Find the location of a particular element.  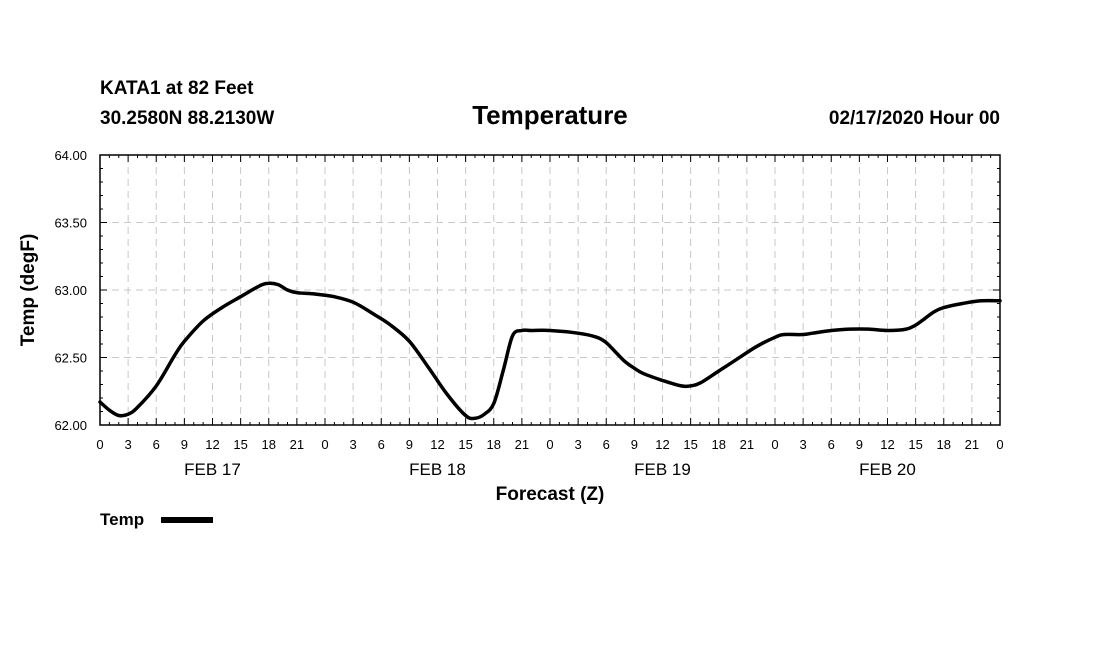

day-label: FEB 20 is located at coordinates (887, 469).